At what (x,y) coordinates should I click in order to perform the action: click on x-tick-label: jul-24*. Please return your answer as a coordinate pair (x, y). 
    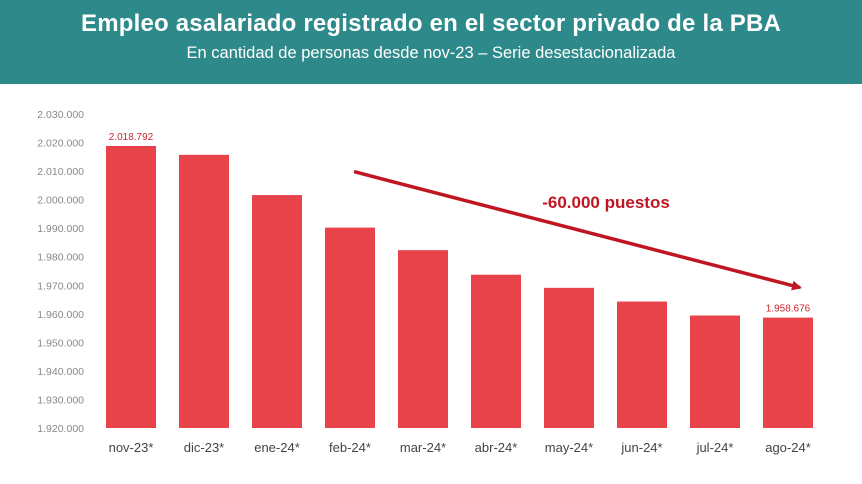
    Looking at the image, I should click on (715, 447).